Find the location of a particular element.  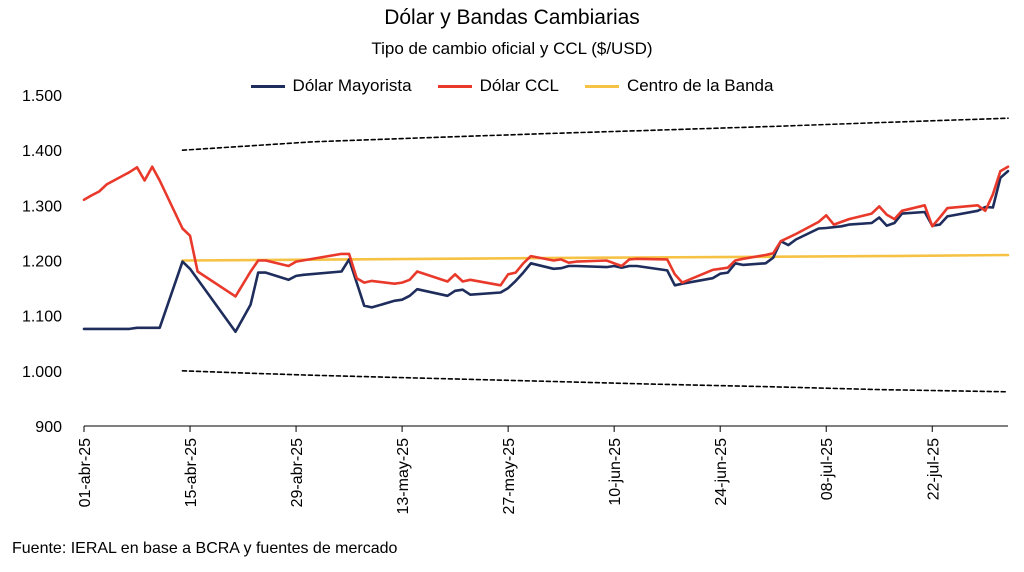

y-tick-label: 1.300 is located at coordinates (42, 206).